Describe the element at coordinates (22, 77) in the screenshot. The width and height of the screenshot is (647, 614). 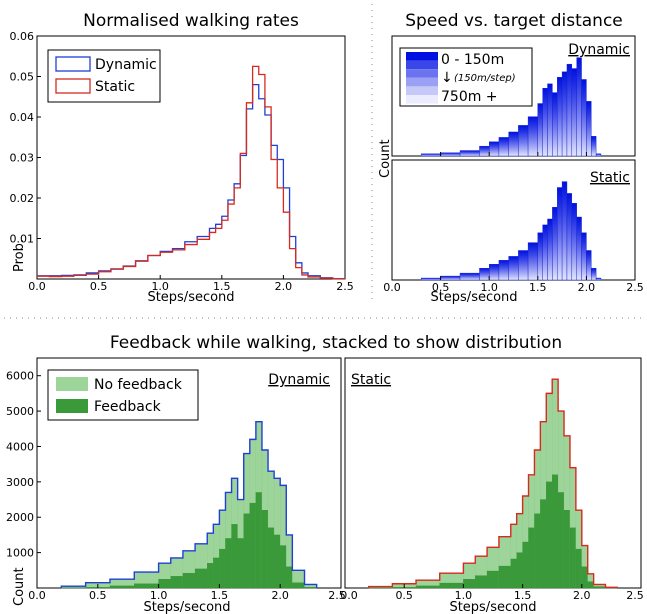
I see `y-tick-label: 0.05` at that location.